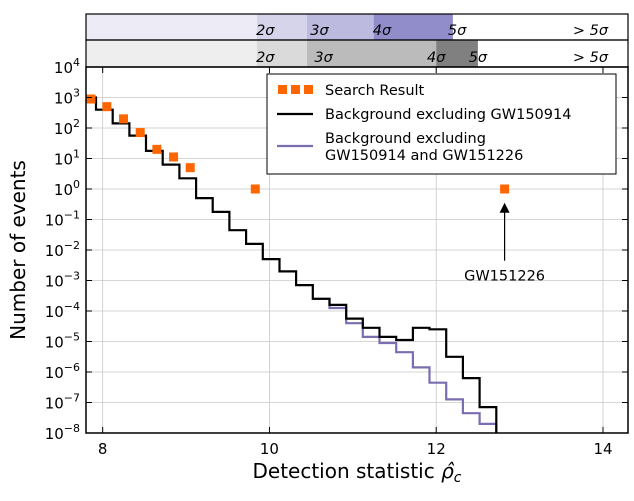  I want to click on y-axis-label: Number of events, so click(18, 250).